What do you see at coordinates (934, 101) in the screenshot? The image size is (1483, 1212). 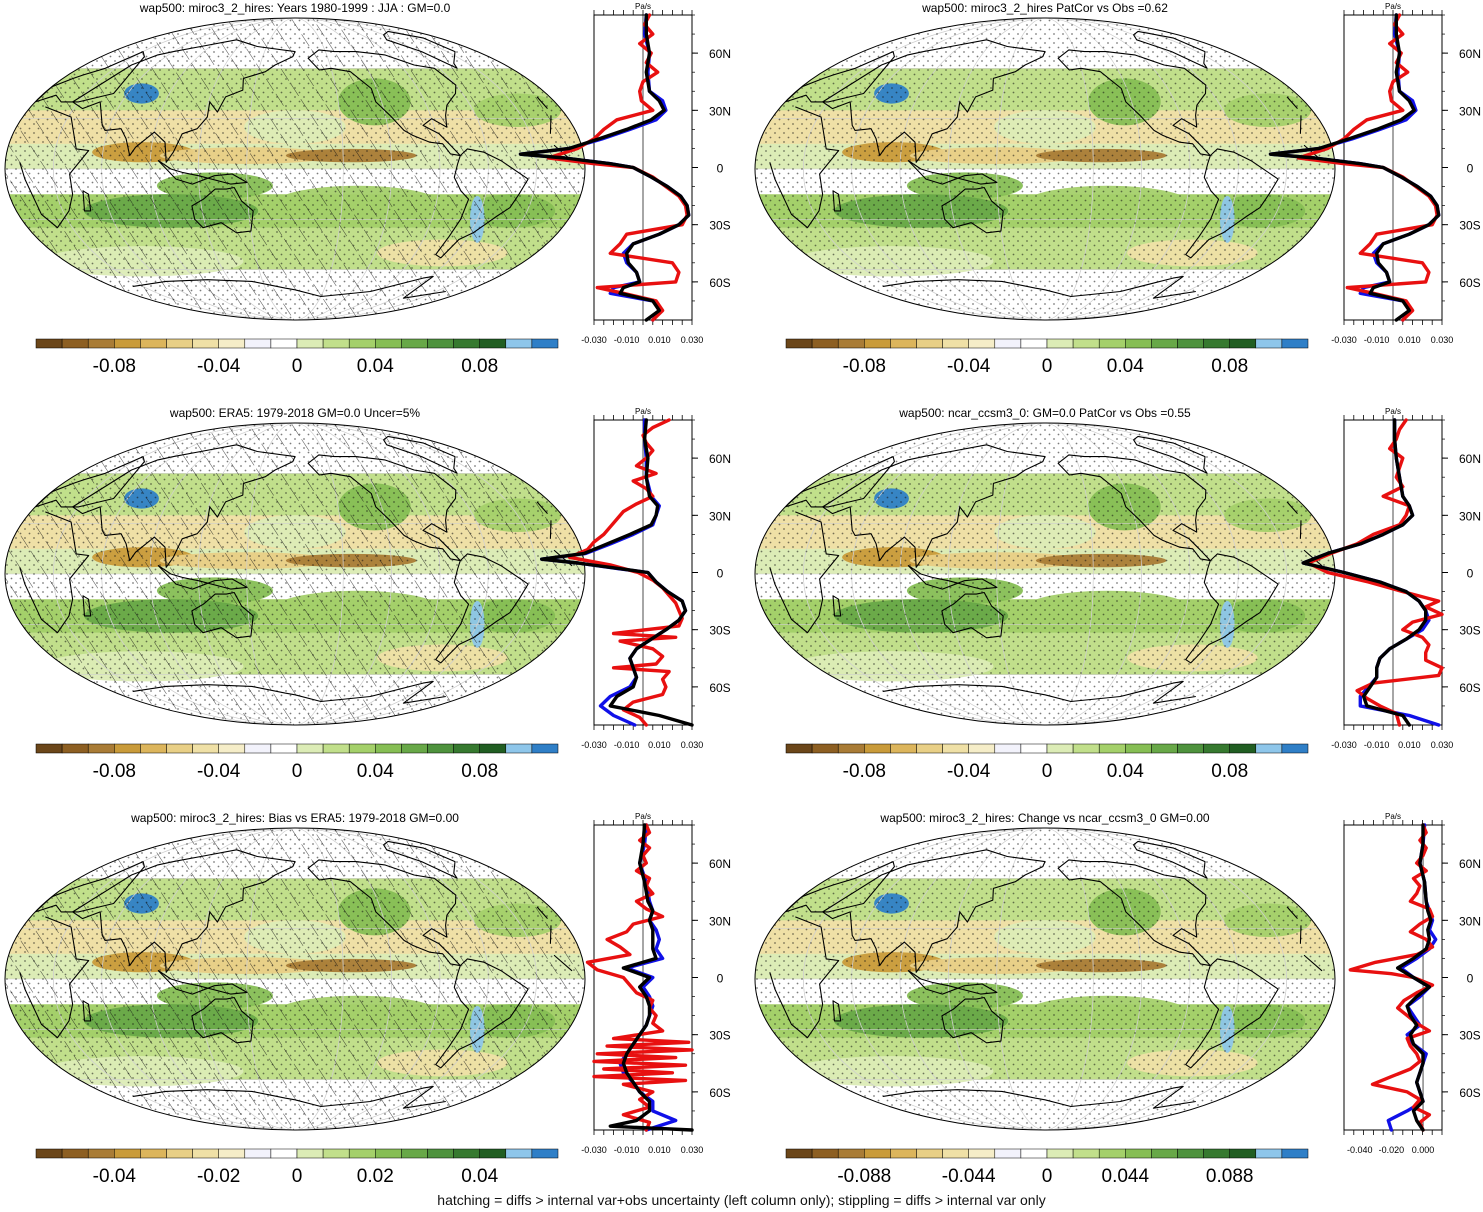 I see `asia-outline` at bounding box center [934, 101].